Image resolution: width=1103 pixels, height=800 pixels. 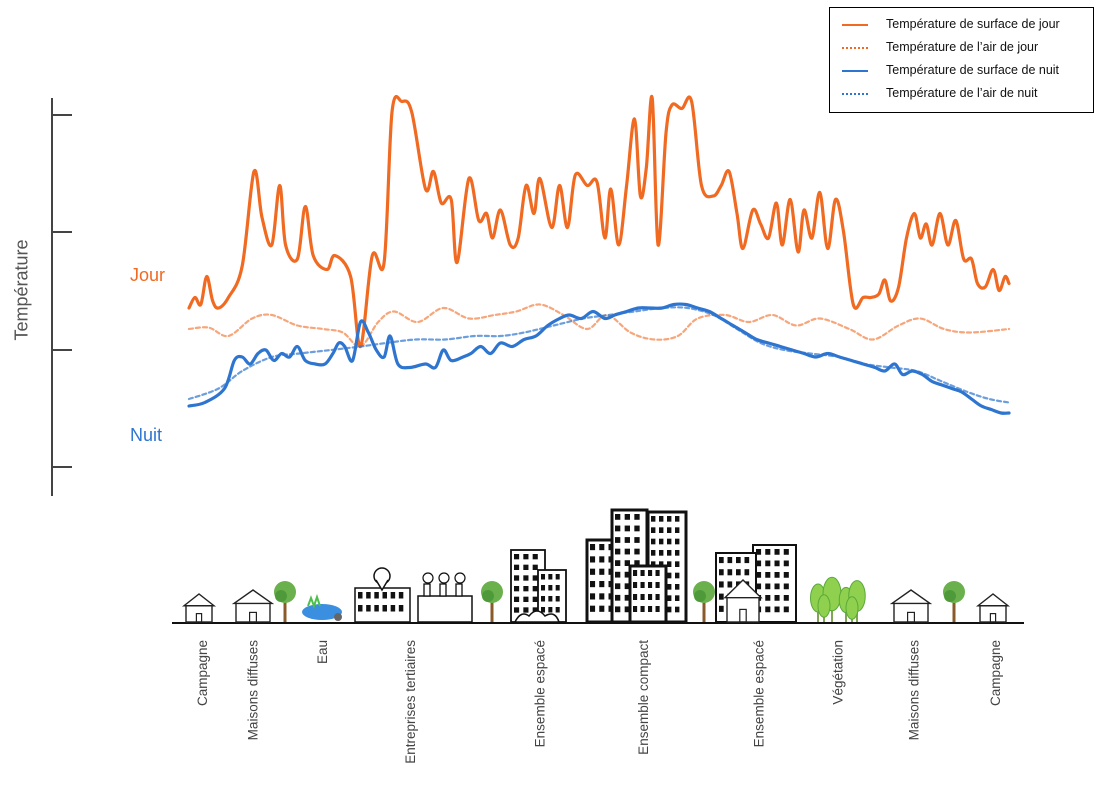 What do you see at coordinates (838, 599) in the screenshot?
I see `forest-icon` at bounding box center [838, 599].